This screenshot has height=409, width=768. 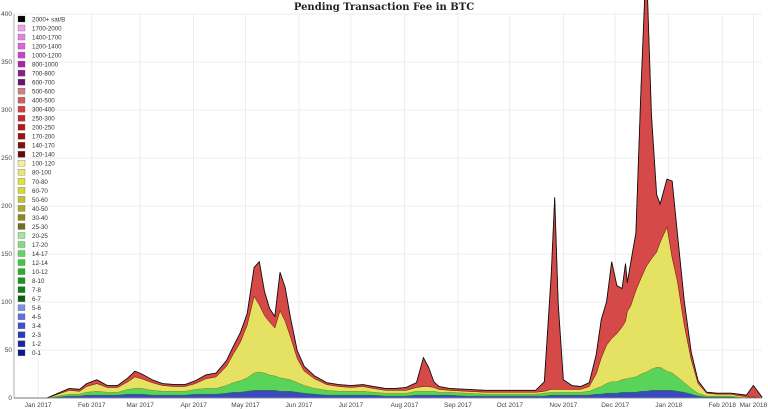 I want to click on legend-label: 70-80, so click(x=40, y=182).